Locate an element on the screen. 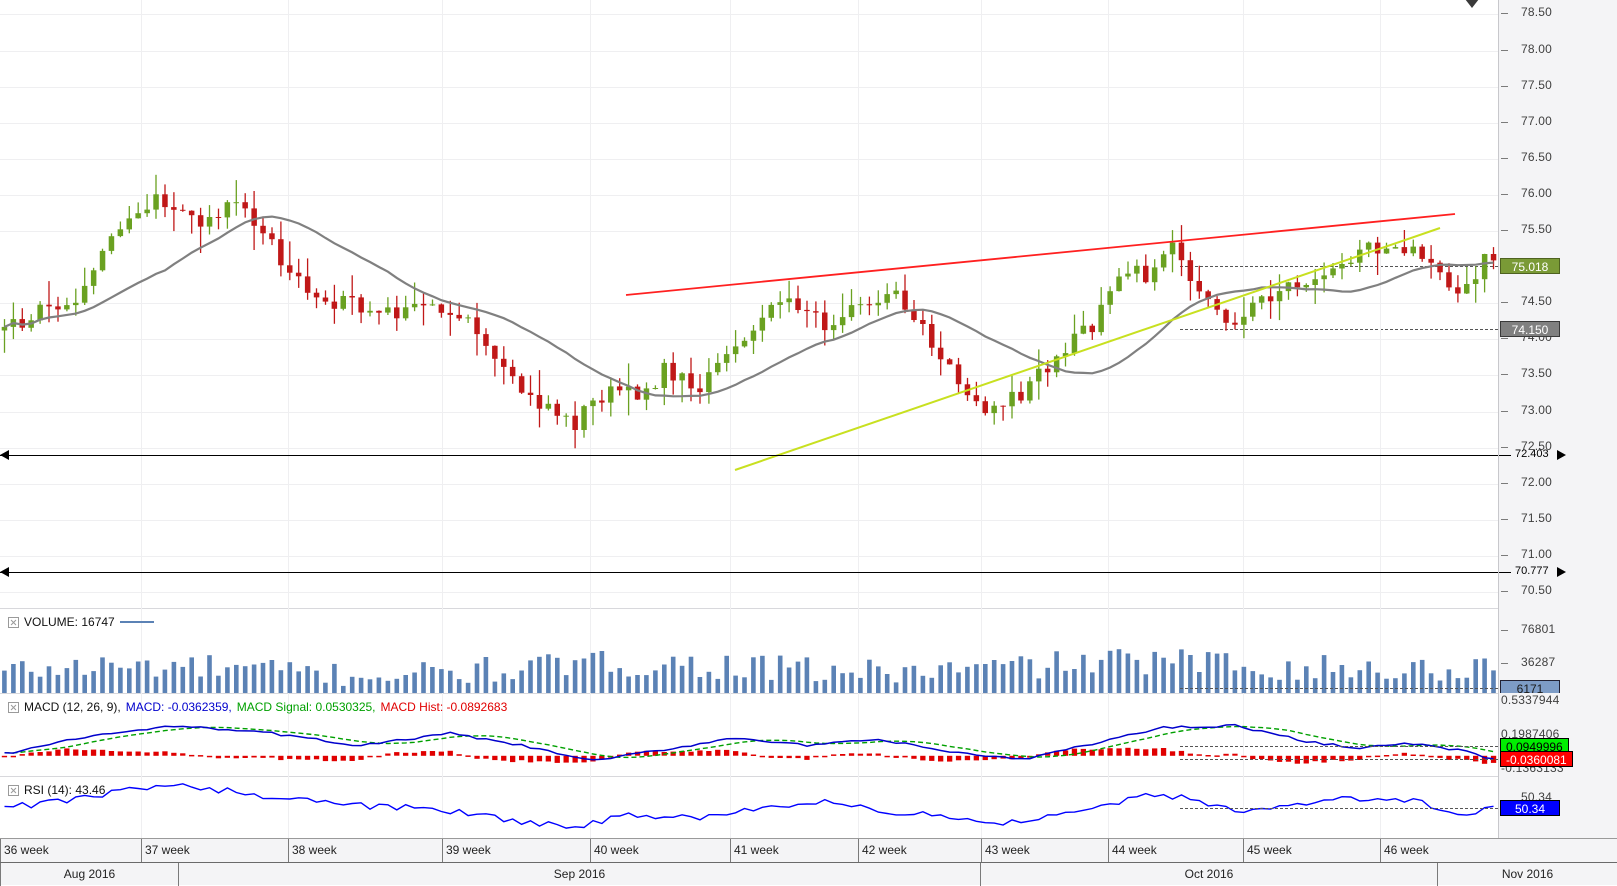  month-labels-row: Aug 2016 Sep 2016 Oct 2016 Nov 2016 is located at coordinates (808, 874).